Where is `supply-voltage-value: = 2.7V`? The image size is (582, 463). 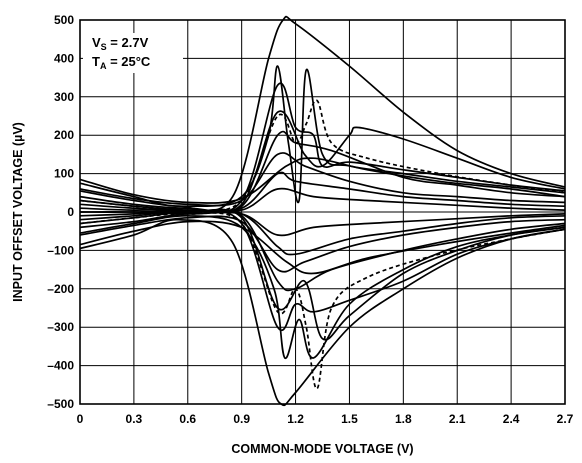
supply-voltage-value: = 2.7V is located at coordinates (128, 42).